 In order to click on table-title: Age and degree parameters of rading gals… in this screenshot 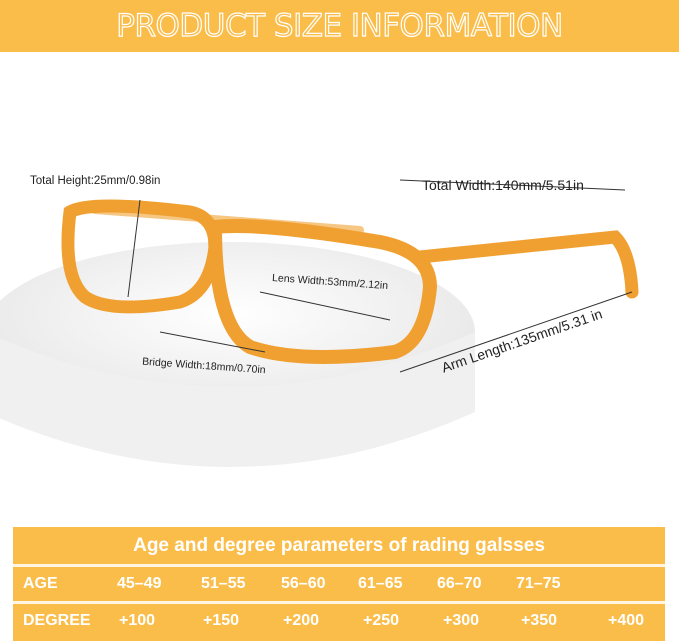, I will do `click(339, 545)`.